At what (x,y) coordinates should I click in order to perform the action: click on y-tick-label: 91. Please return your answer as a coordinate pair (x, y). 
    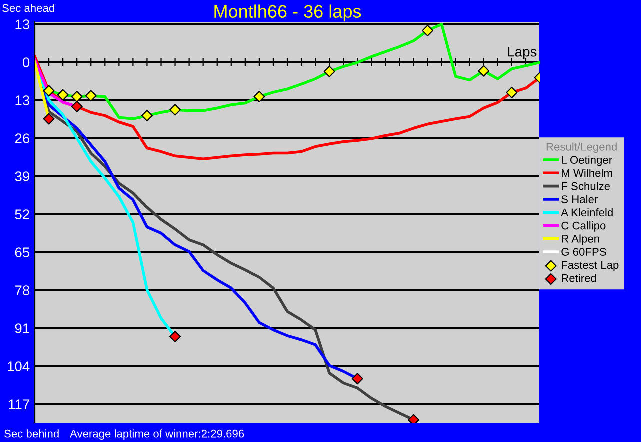
    Looking at the image, I should click on (22, 329).